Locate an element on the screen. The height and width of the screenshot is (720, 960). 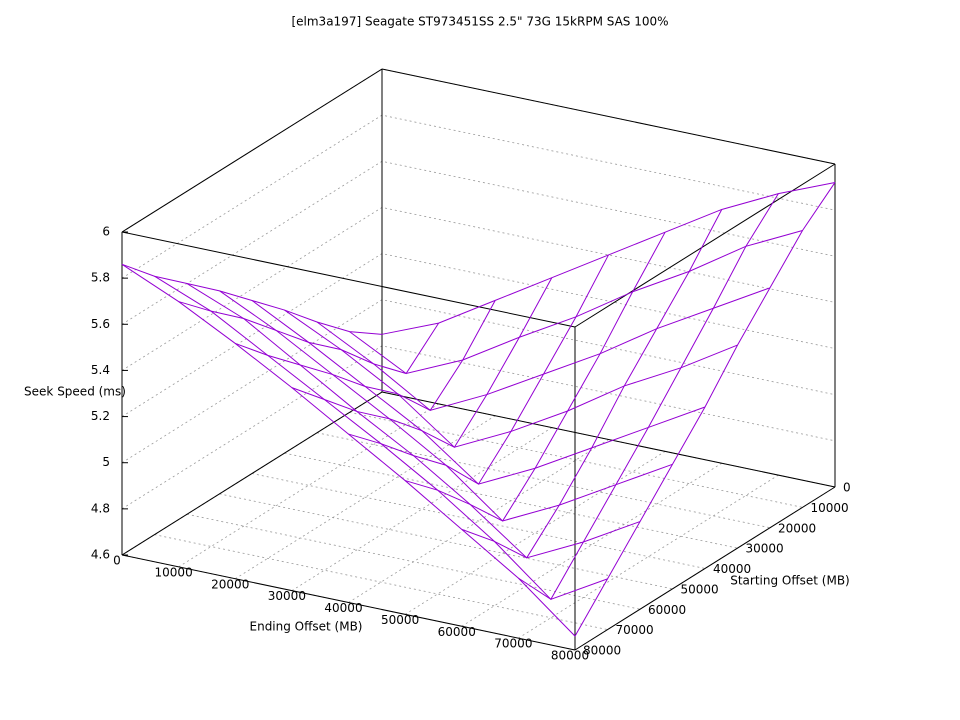
z-tick-label: 5.6 is located at coordinates (100, 324).